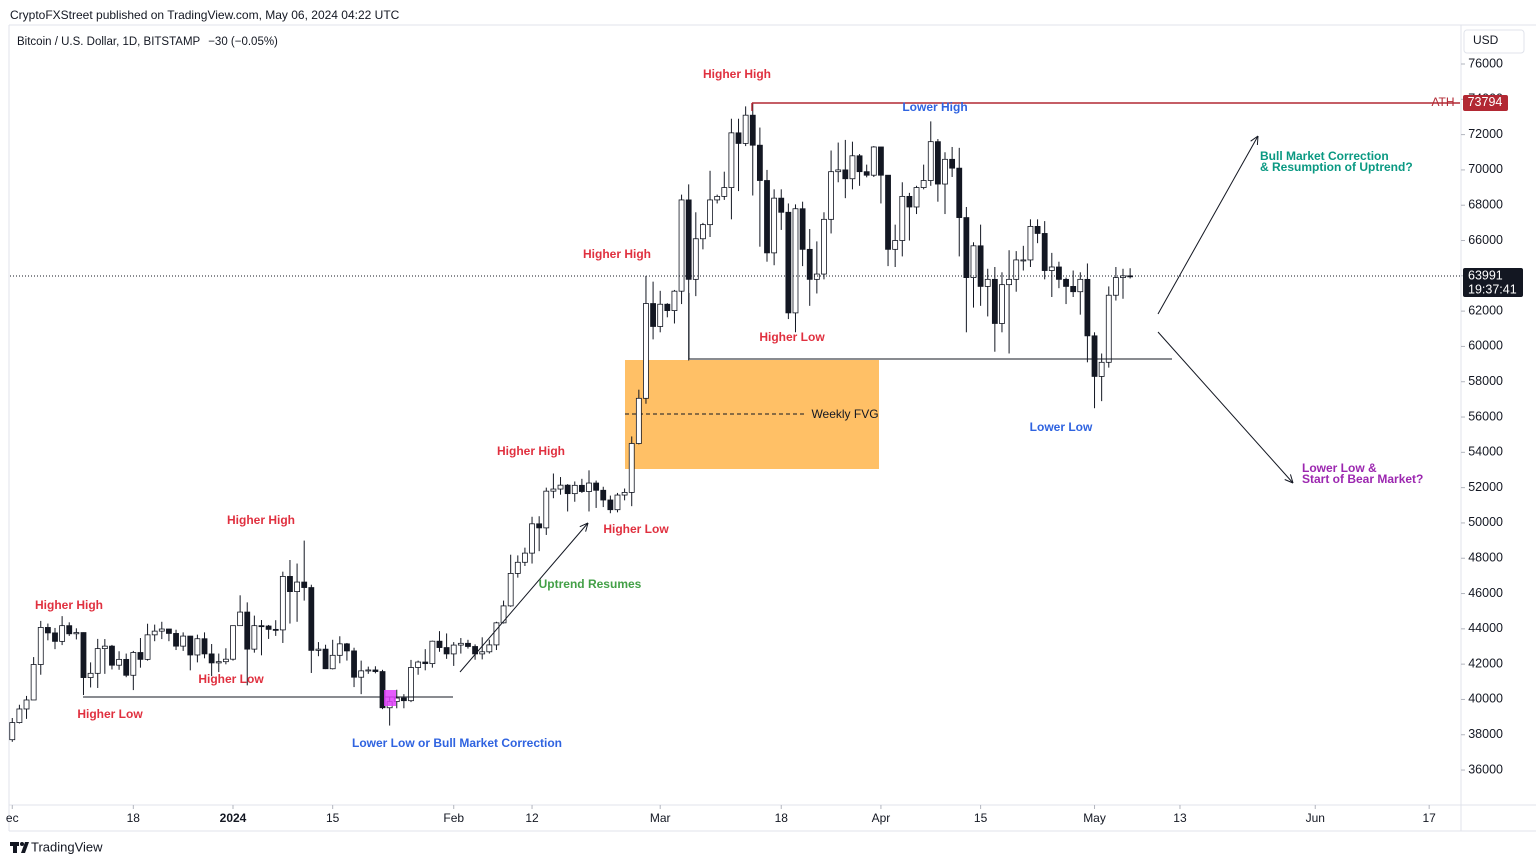 Image resolution: width=1536 pixels, height=864 pixels. I want to click on y-tick-label: 66000, so click(1485, 240).